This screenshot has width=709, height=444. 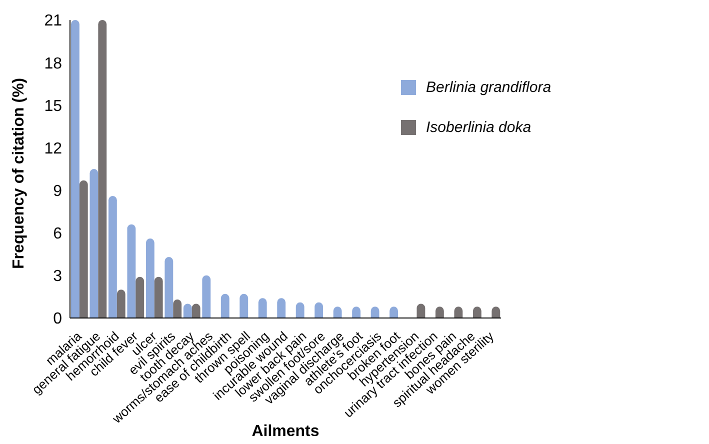 What do you see at coordinates (53, 21) in the screenshot?
I see `y-tick-label: 21` at bounding box center [53, 21].